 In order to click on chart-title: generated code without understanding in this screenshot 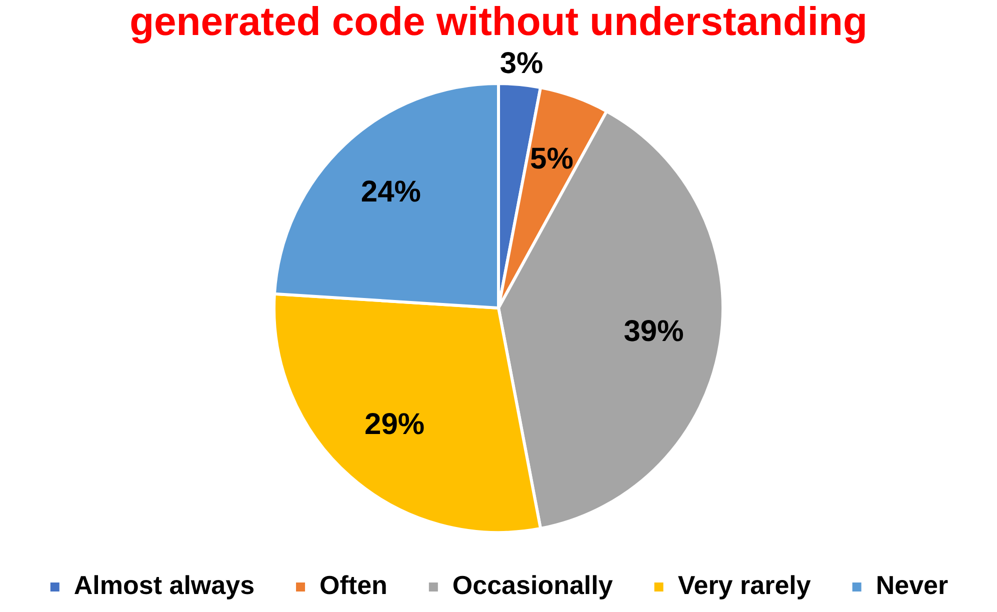, I will do `click(498, 22)`.